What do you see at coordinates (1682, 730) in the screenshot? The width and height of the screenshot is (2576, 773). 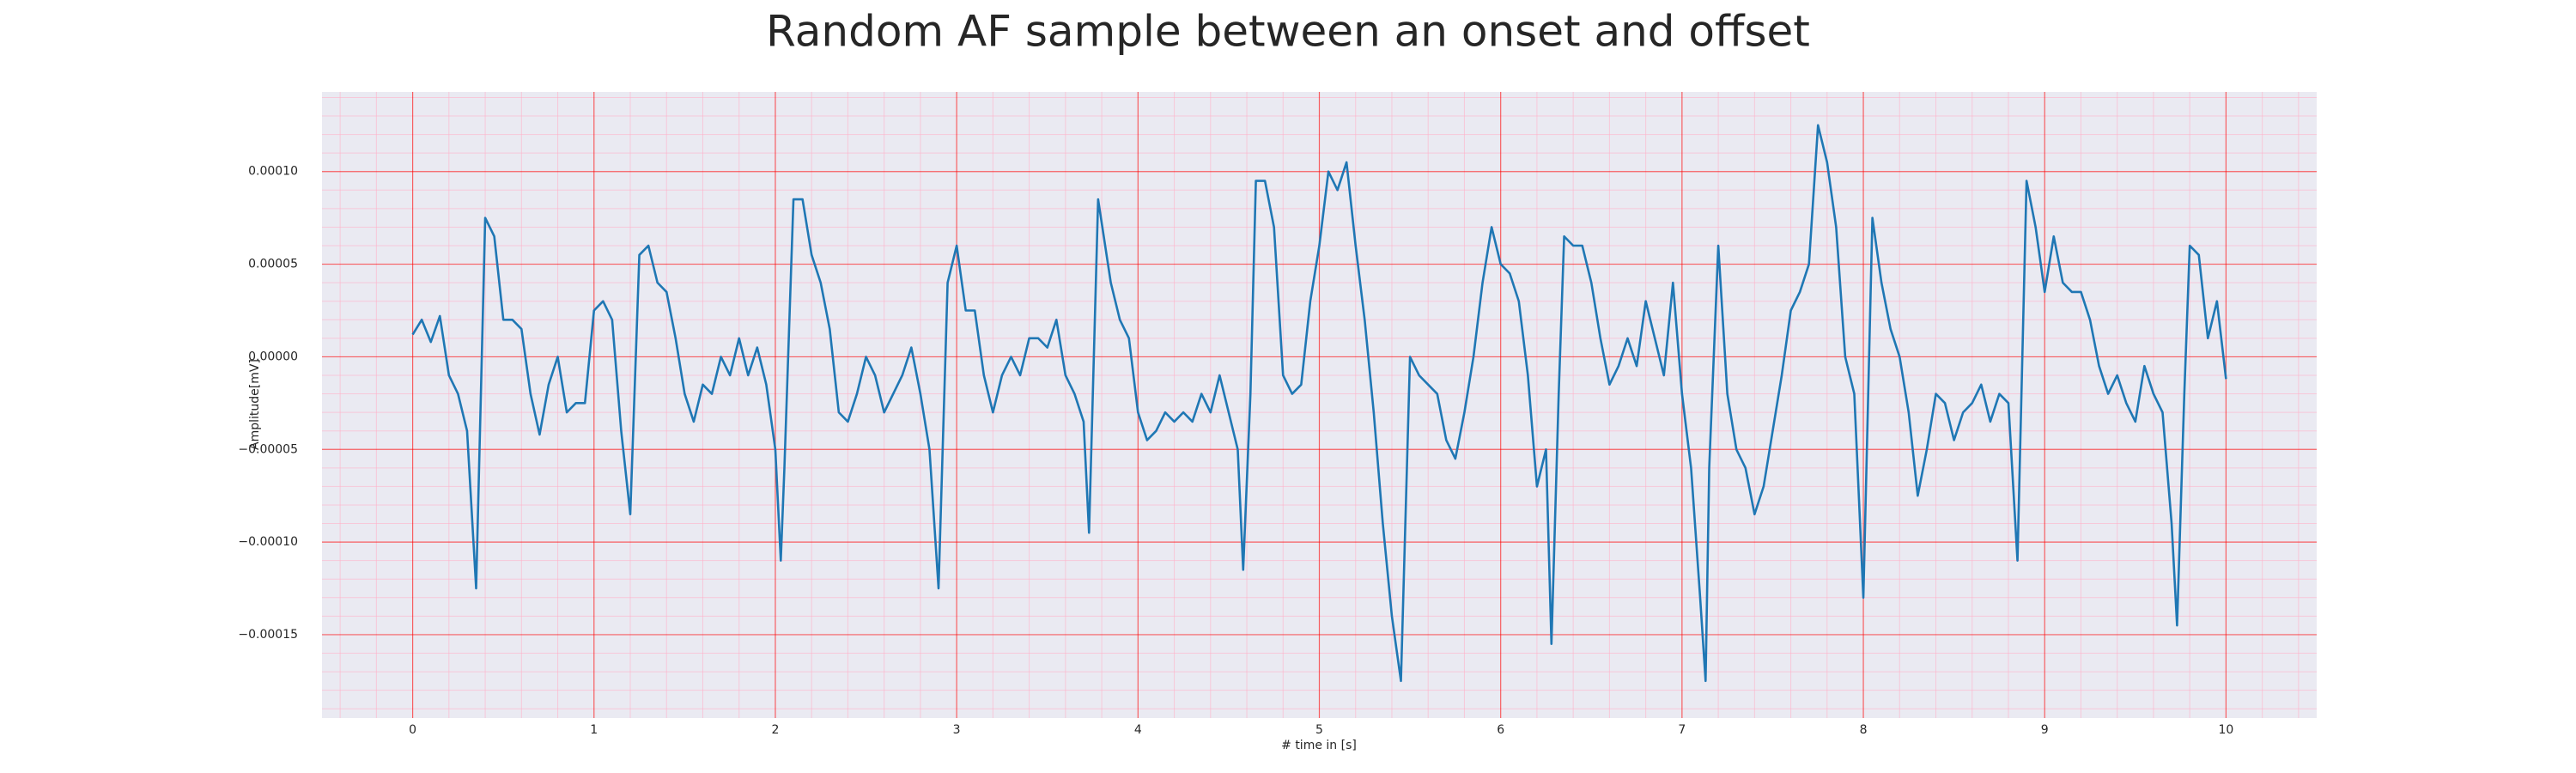 I see `x-tick-label: 7` at bounding box center [1682, 730].